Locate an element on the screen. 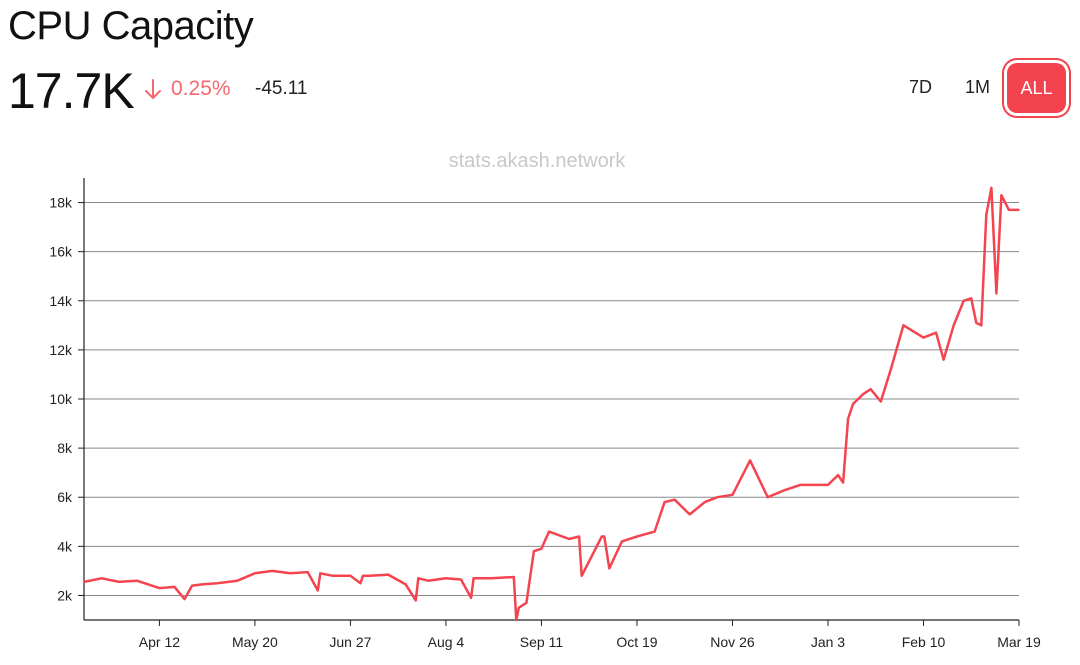 The height and width of the screenshot is (665, 1080). x-tick-label: Sep 11 is located at coordinates (542, 642).